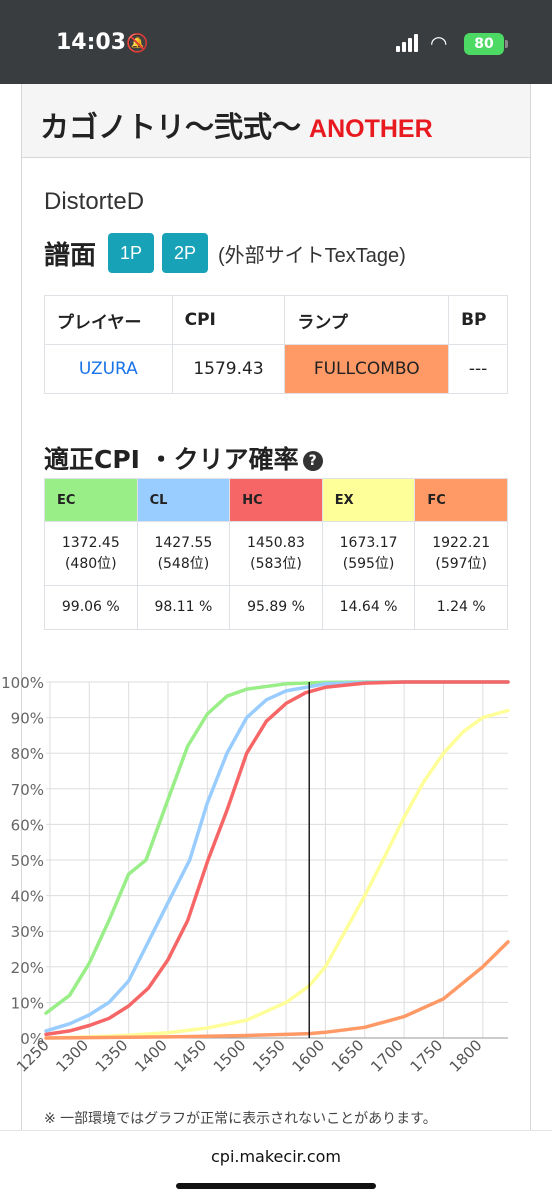 This screenshot has height=1200, width=552. I want to click on card-header: カゴノトリ〜弐式〜 ANOTHER, so click(276, 121).